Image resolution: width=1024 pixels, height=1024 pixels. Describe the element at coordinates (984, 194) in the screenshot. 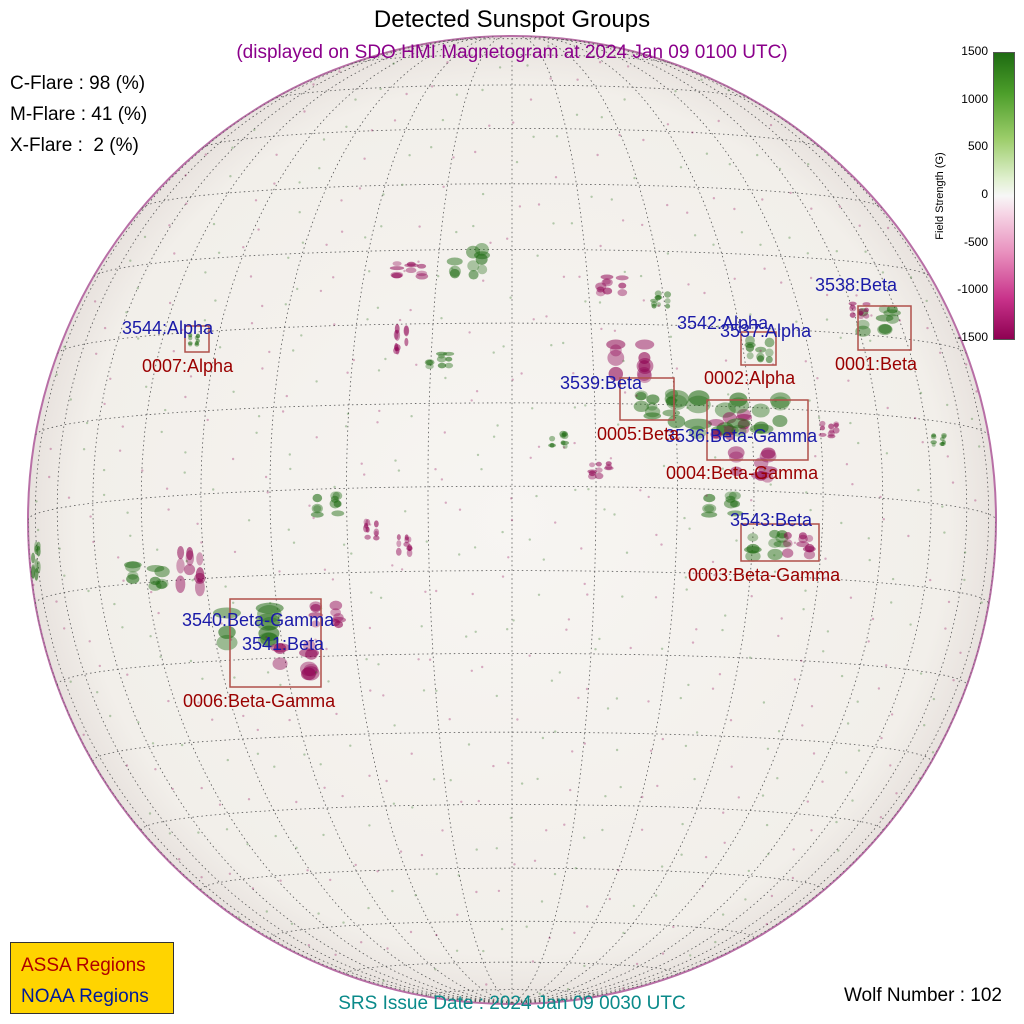

I see `colorbar-tick: 0` at that location.